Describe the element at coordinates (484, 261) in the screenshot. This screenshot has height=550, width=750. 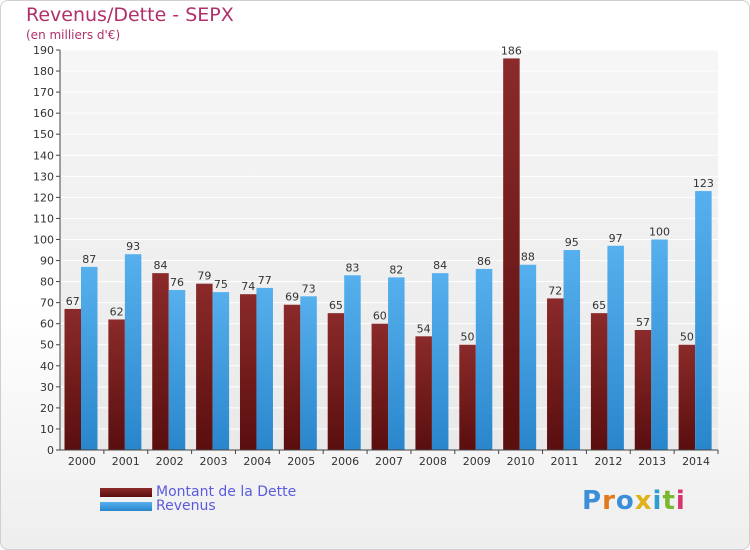
I see `bar-revenus-label: 86` at that location.